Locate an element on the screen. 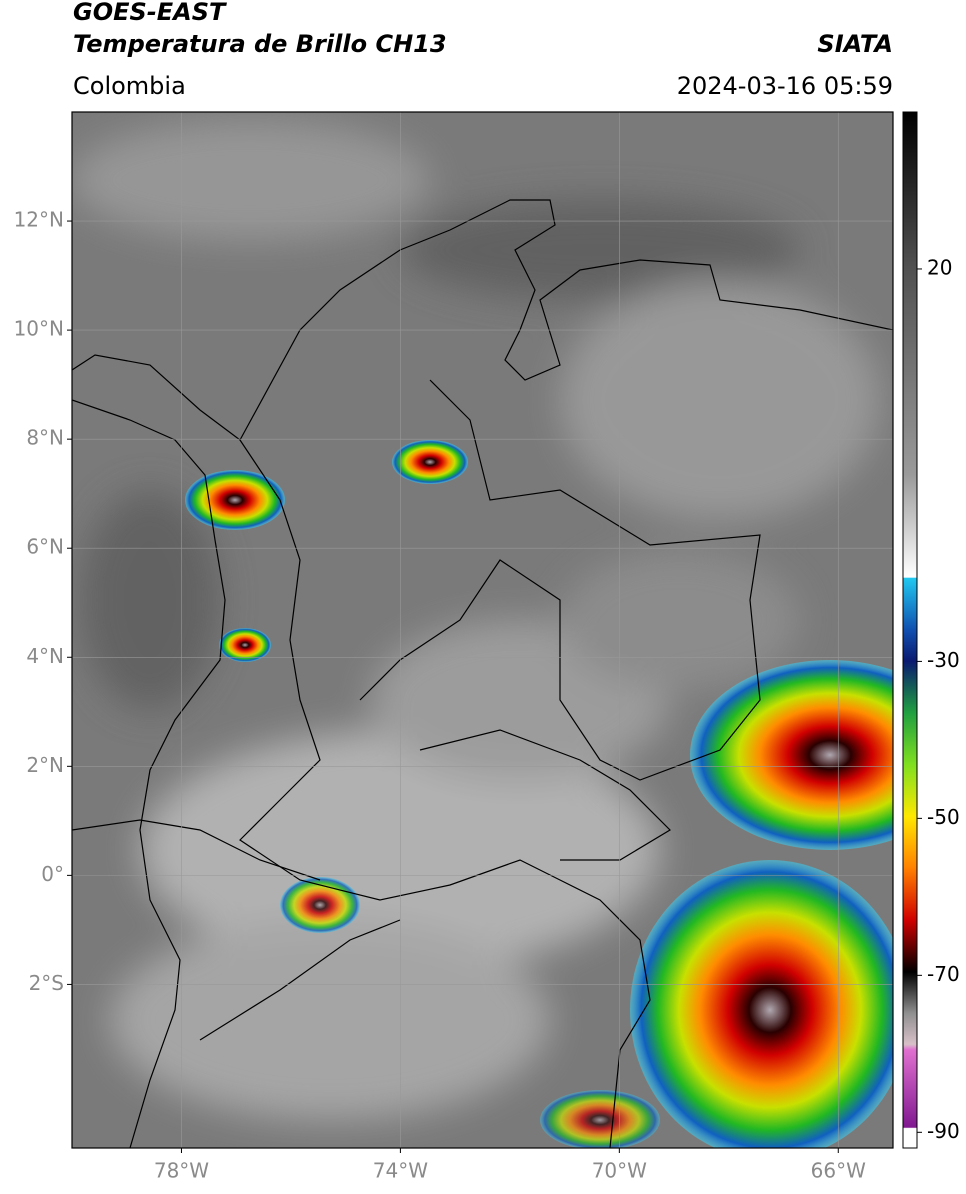 The height and width of the screenshot is (1194, 966). lat-tick-label: 2°S is located at coordinates (46, 983).